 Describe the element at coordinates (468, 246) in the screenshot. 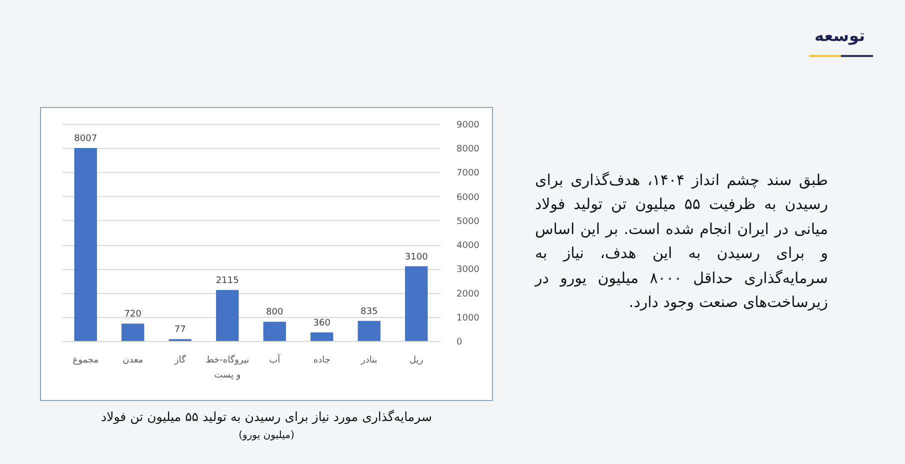

I see `y-tick-label: 4000` at that location.